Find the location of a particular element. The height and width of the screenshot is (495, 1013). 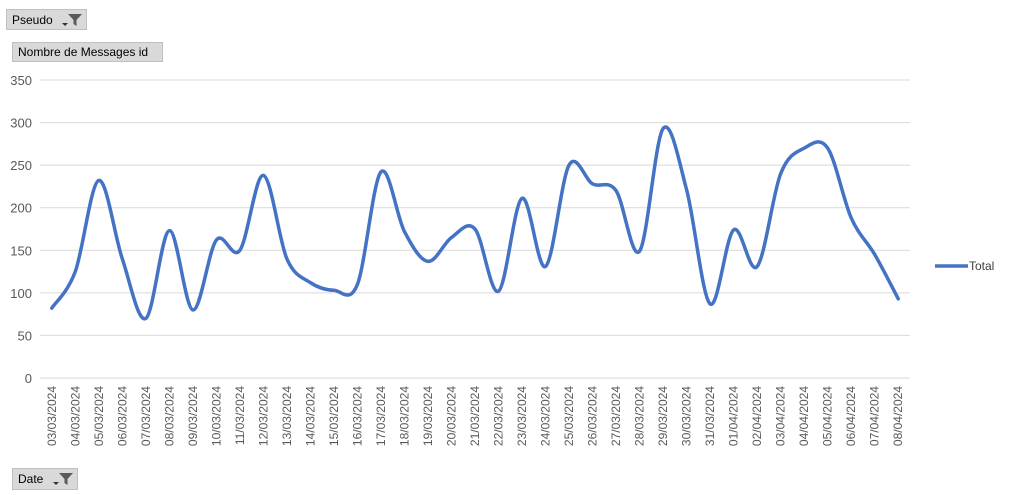

y-tick-label: 350 is located at coordinates (21, 80).